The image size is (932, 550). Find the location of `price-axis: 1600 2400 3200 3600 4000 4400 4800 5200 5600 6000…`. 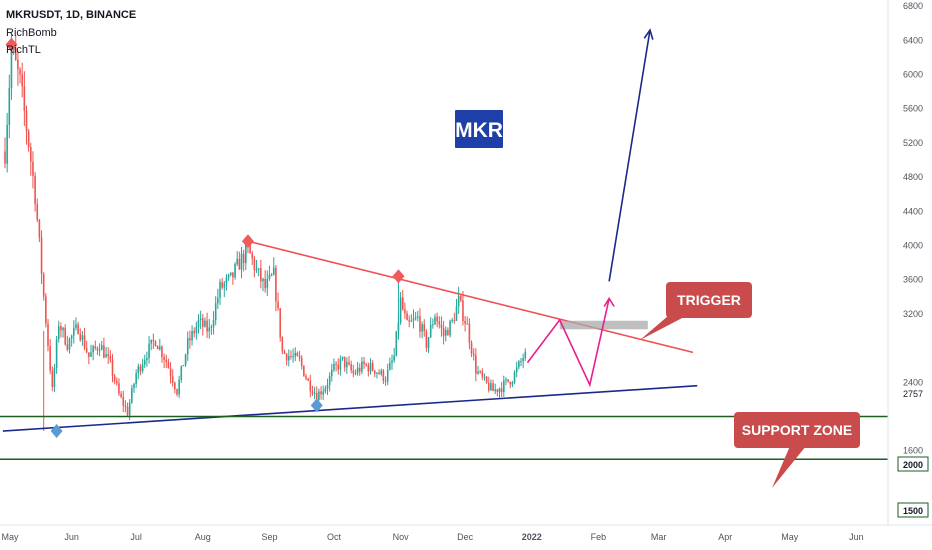

price-axis: 1600 2400 3200 3600 4000 4400 4800 5200 5600 6000… is located at coordinates (913, 228).